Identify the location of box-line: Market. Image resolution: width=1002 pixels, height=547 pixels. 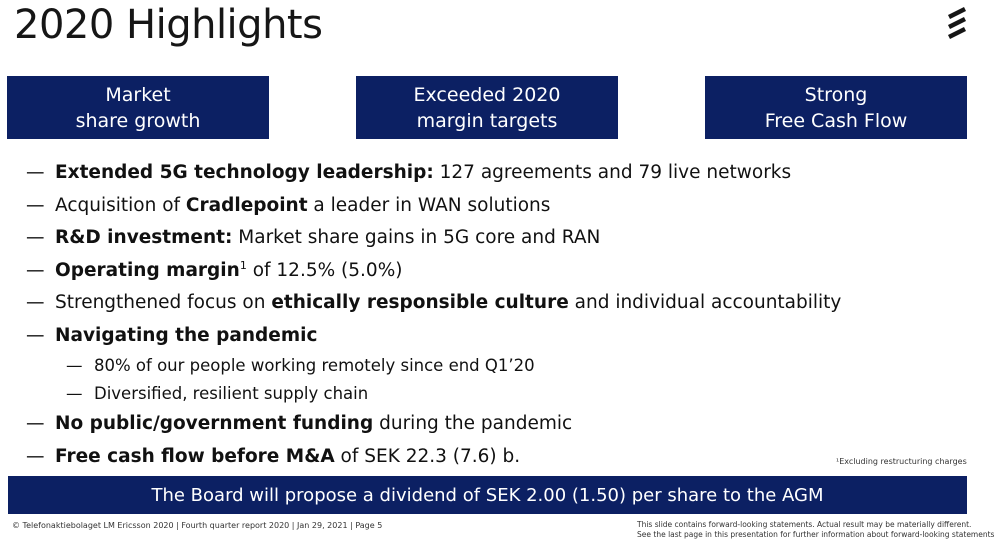
(138, 94).